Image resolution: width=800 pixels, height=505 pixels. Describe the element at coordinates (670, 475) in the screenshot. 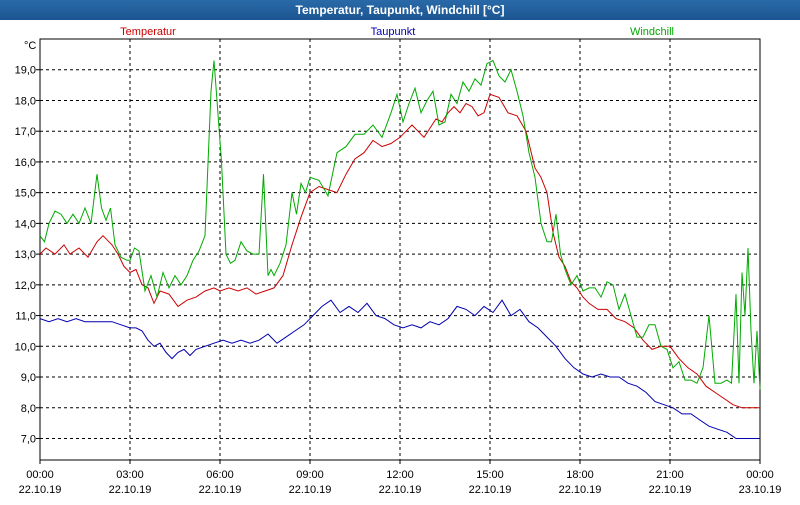

I see `x-tick-time: 21:00` at that location.